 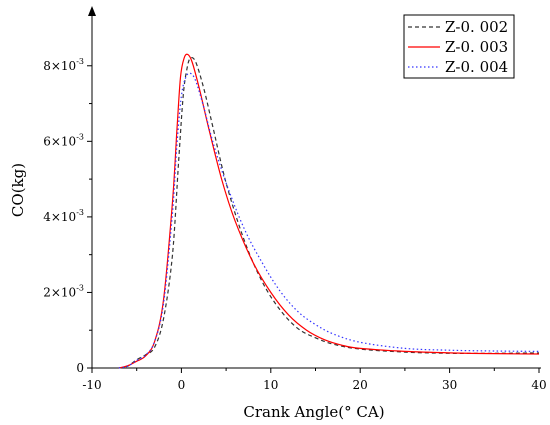 I want to click on x-tick-label: 0, so click(x=182, y=385).